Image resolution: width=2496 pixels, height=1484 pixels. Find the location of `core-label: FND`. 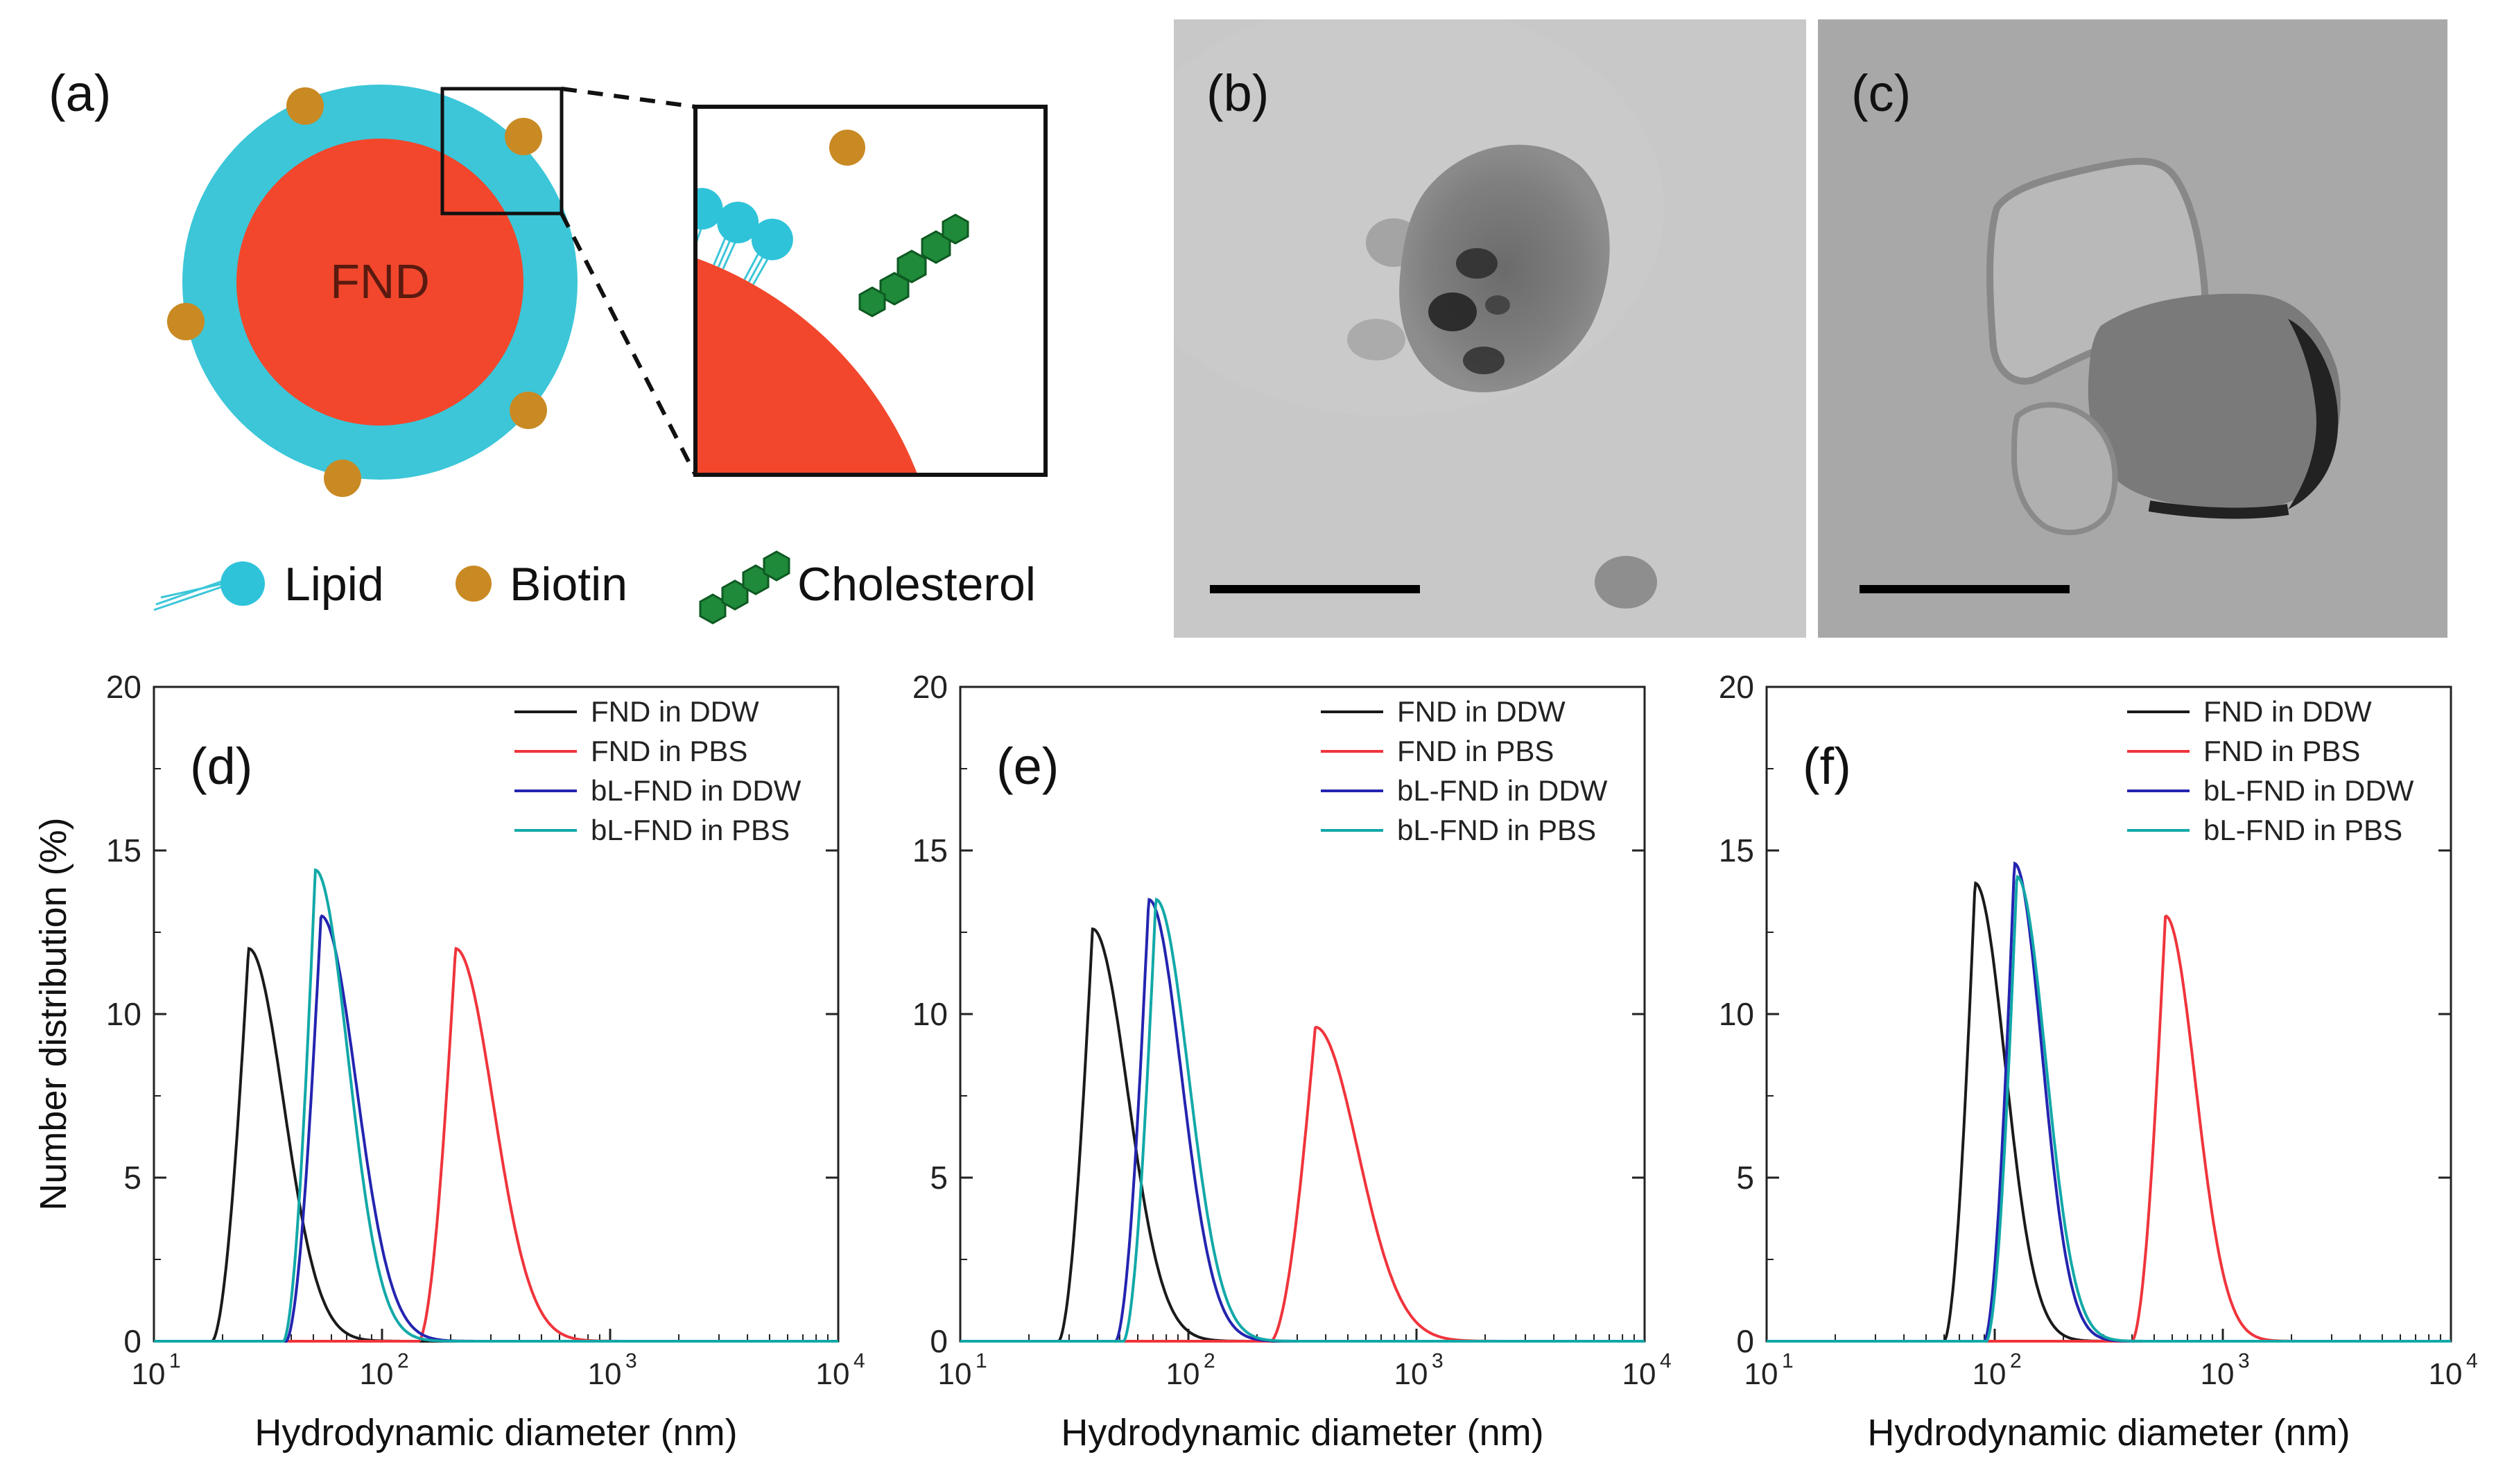

core-label: FND is located at coordinates (380, 281).